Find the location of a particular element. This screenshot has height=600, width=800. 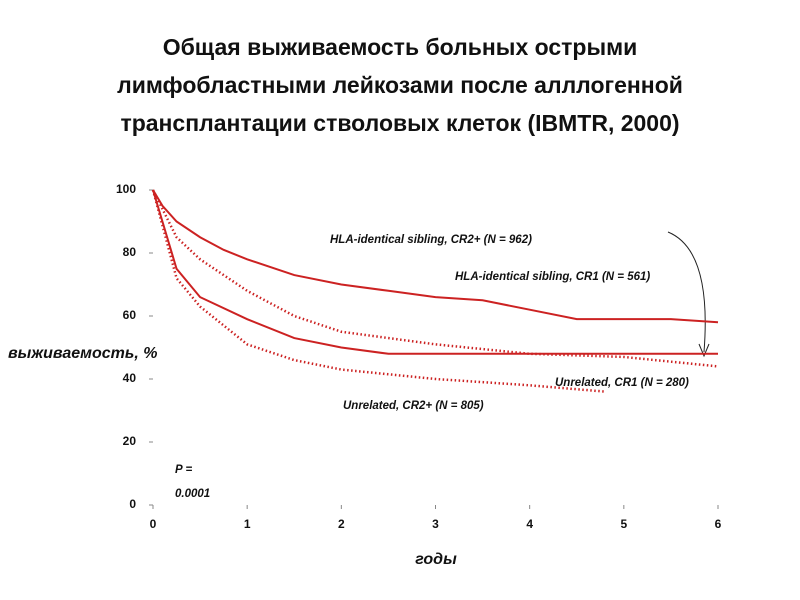

y-tick-label: 20 is located at coordinates (130, 441).